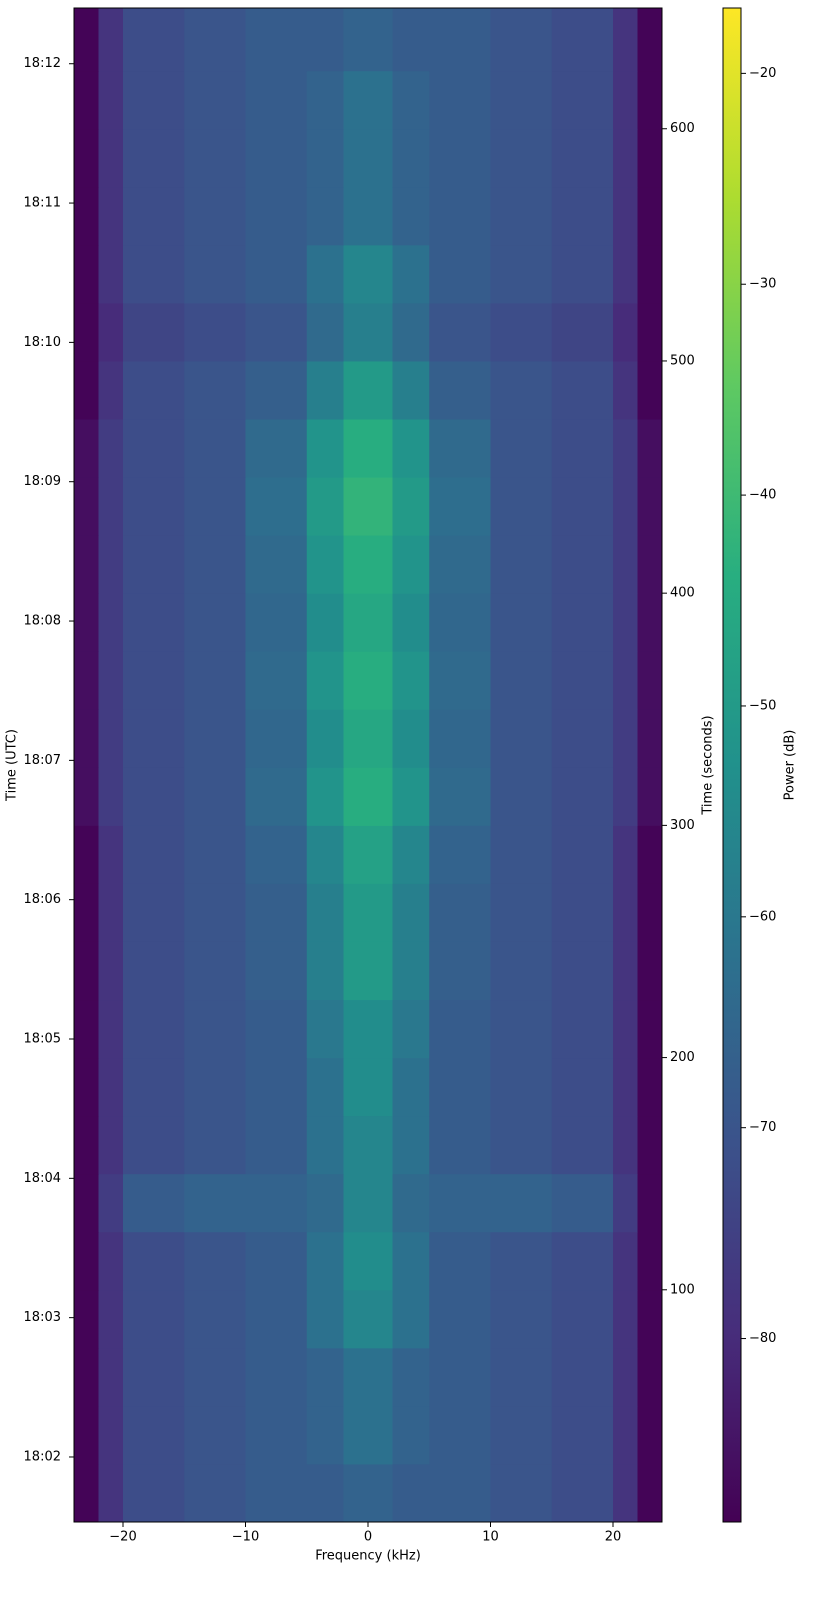  What do you see at coordinates (42, 760) in the screenshot?
I see `y-tick-label: 18:07` at bounding box center [42, 760].